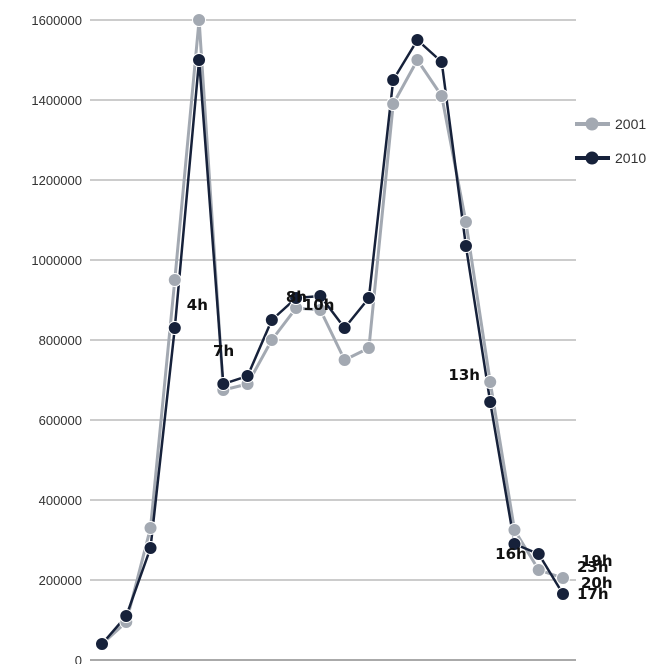  What do you see at coordinates (56, 100) in the screenshot?
I see `y-tick-label: 1400000` at bounding box center [56, 100].